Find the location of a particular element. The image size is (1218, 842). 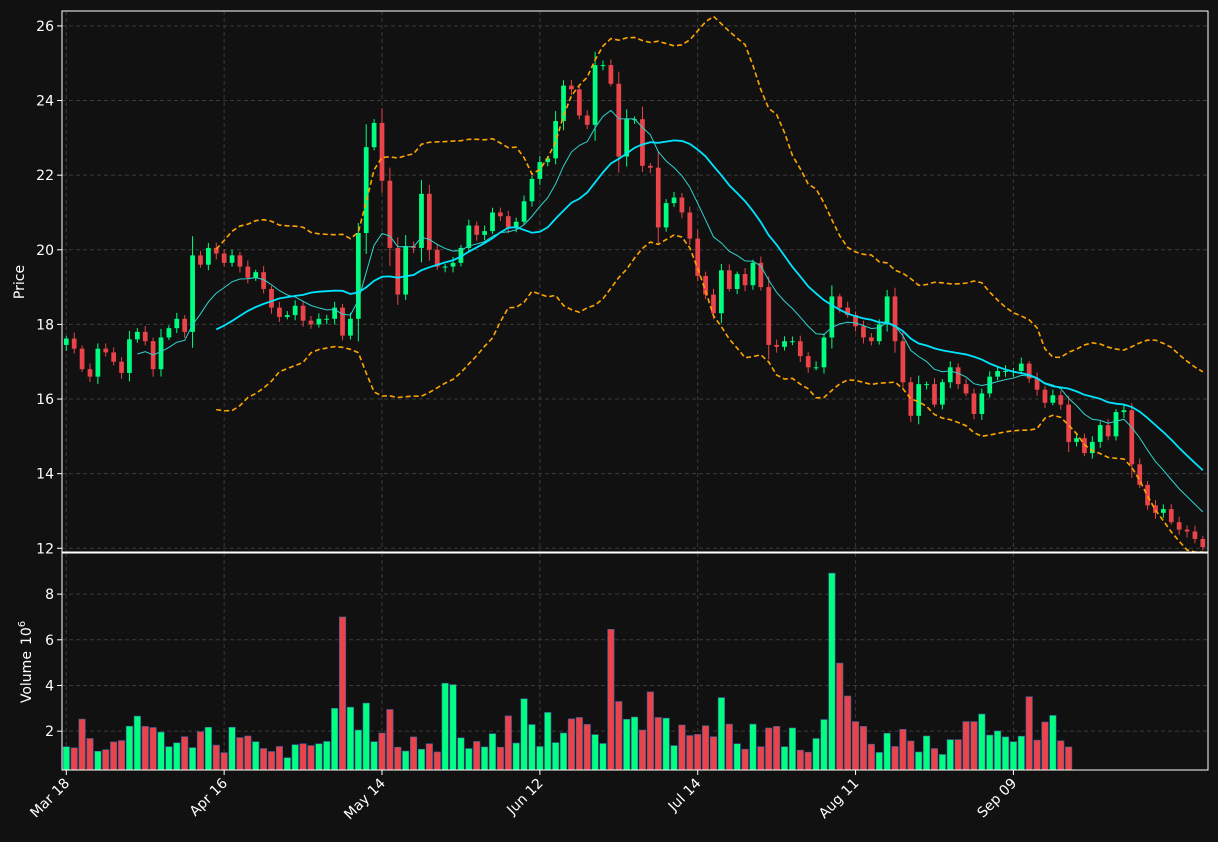

volume-tick-label: 6 is located at coordinates (49, 641).